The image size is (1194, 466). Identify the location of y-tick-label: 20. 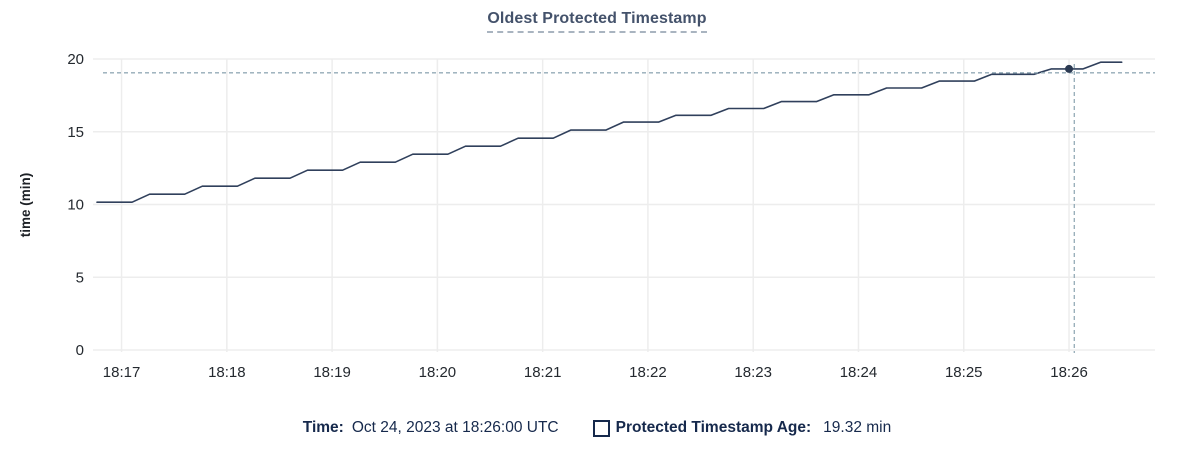
(75, 59).